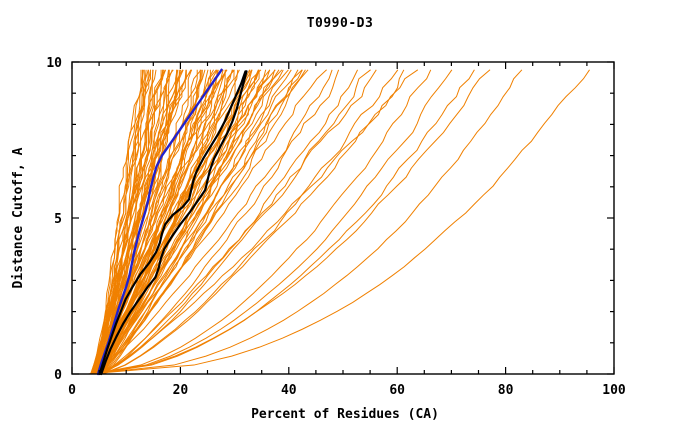  I want to click on page-title: T0990-D3, so click(340, 23).